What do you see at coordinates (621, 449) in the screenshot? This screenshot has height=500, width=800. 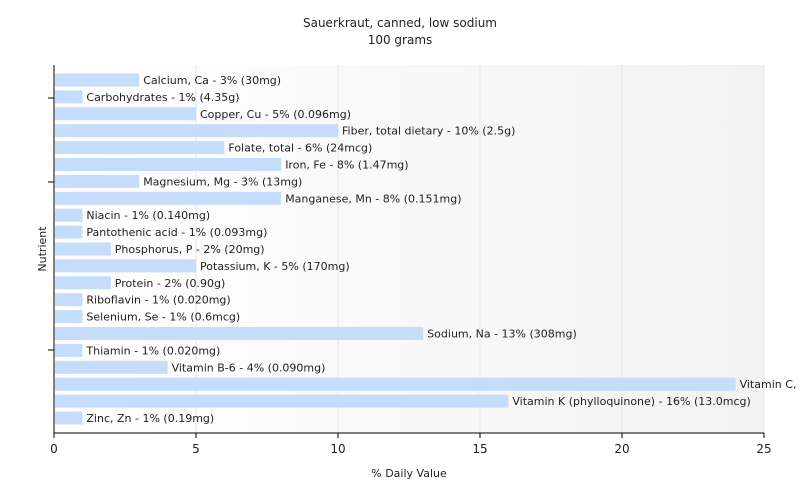 I see `x-tick-label: 20` at bounding box center [621, 449].